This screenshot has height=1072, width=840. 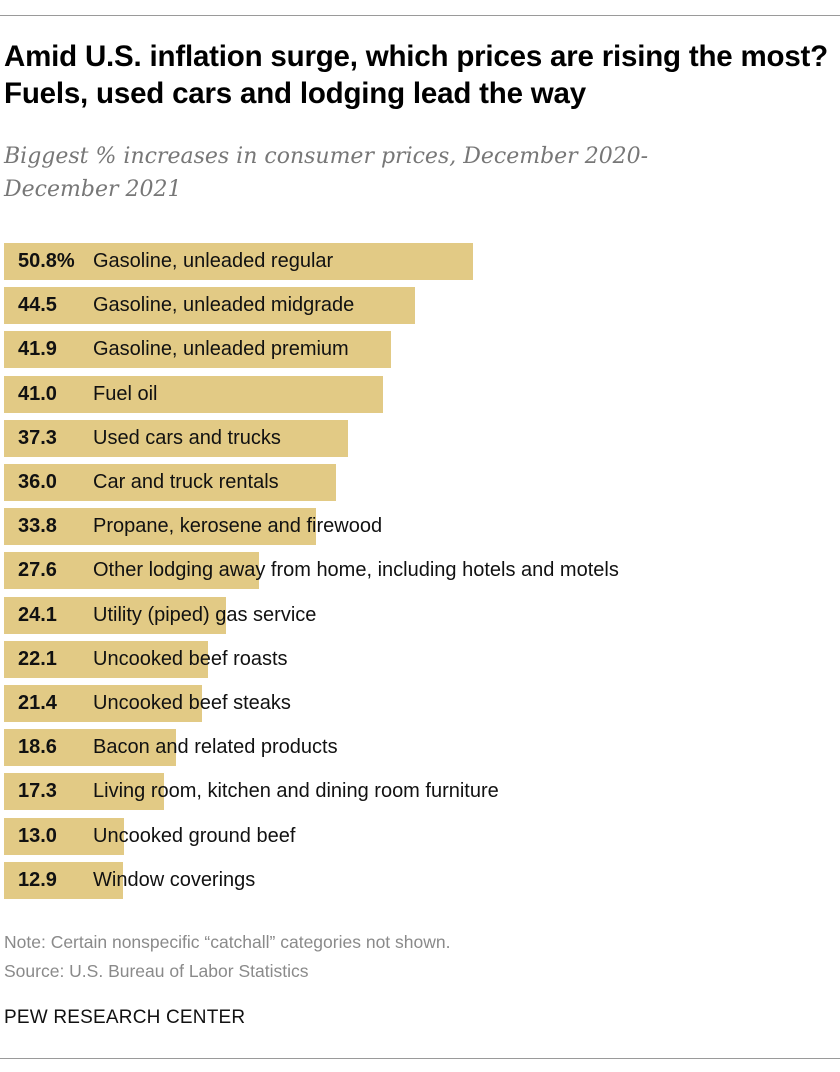 What do you see at coordinates (125, 1017) in the screenshot?
I see `brand-logo-text: PEW RESEARCH CENTER` at bounding box center [125, 1017].